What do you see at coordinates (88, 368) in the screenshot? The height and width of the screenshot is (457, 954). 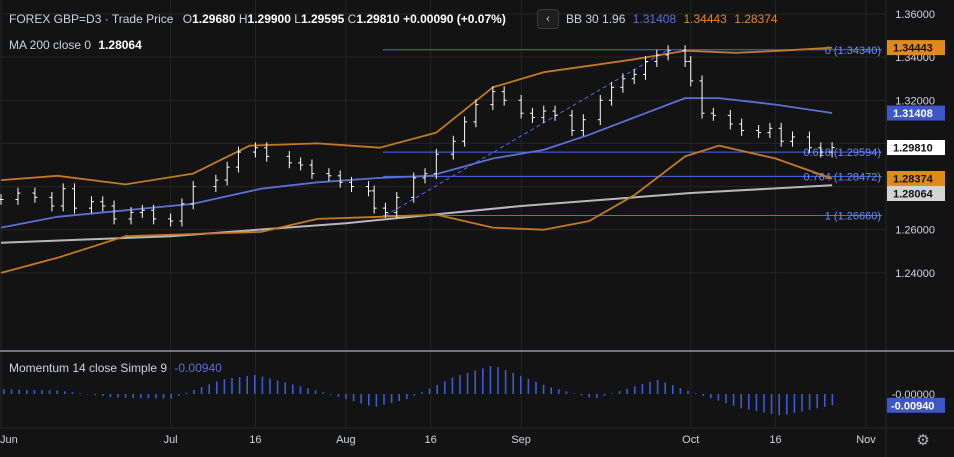 I see `legend-momentum-label: Momentum 14 close Simple 9` at bounding box center [88, 368].